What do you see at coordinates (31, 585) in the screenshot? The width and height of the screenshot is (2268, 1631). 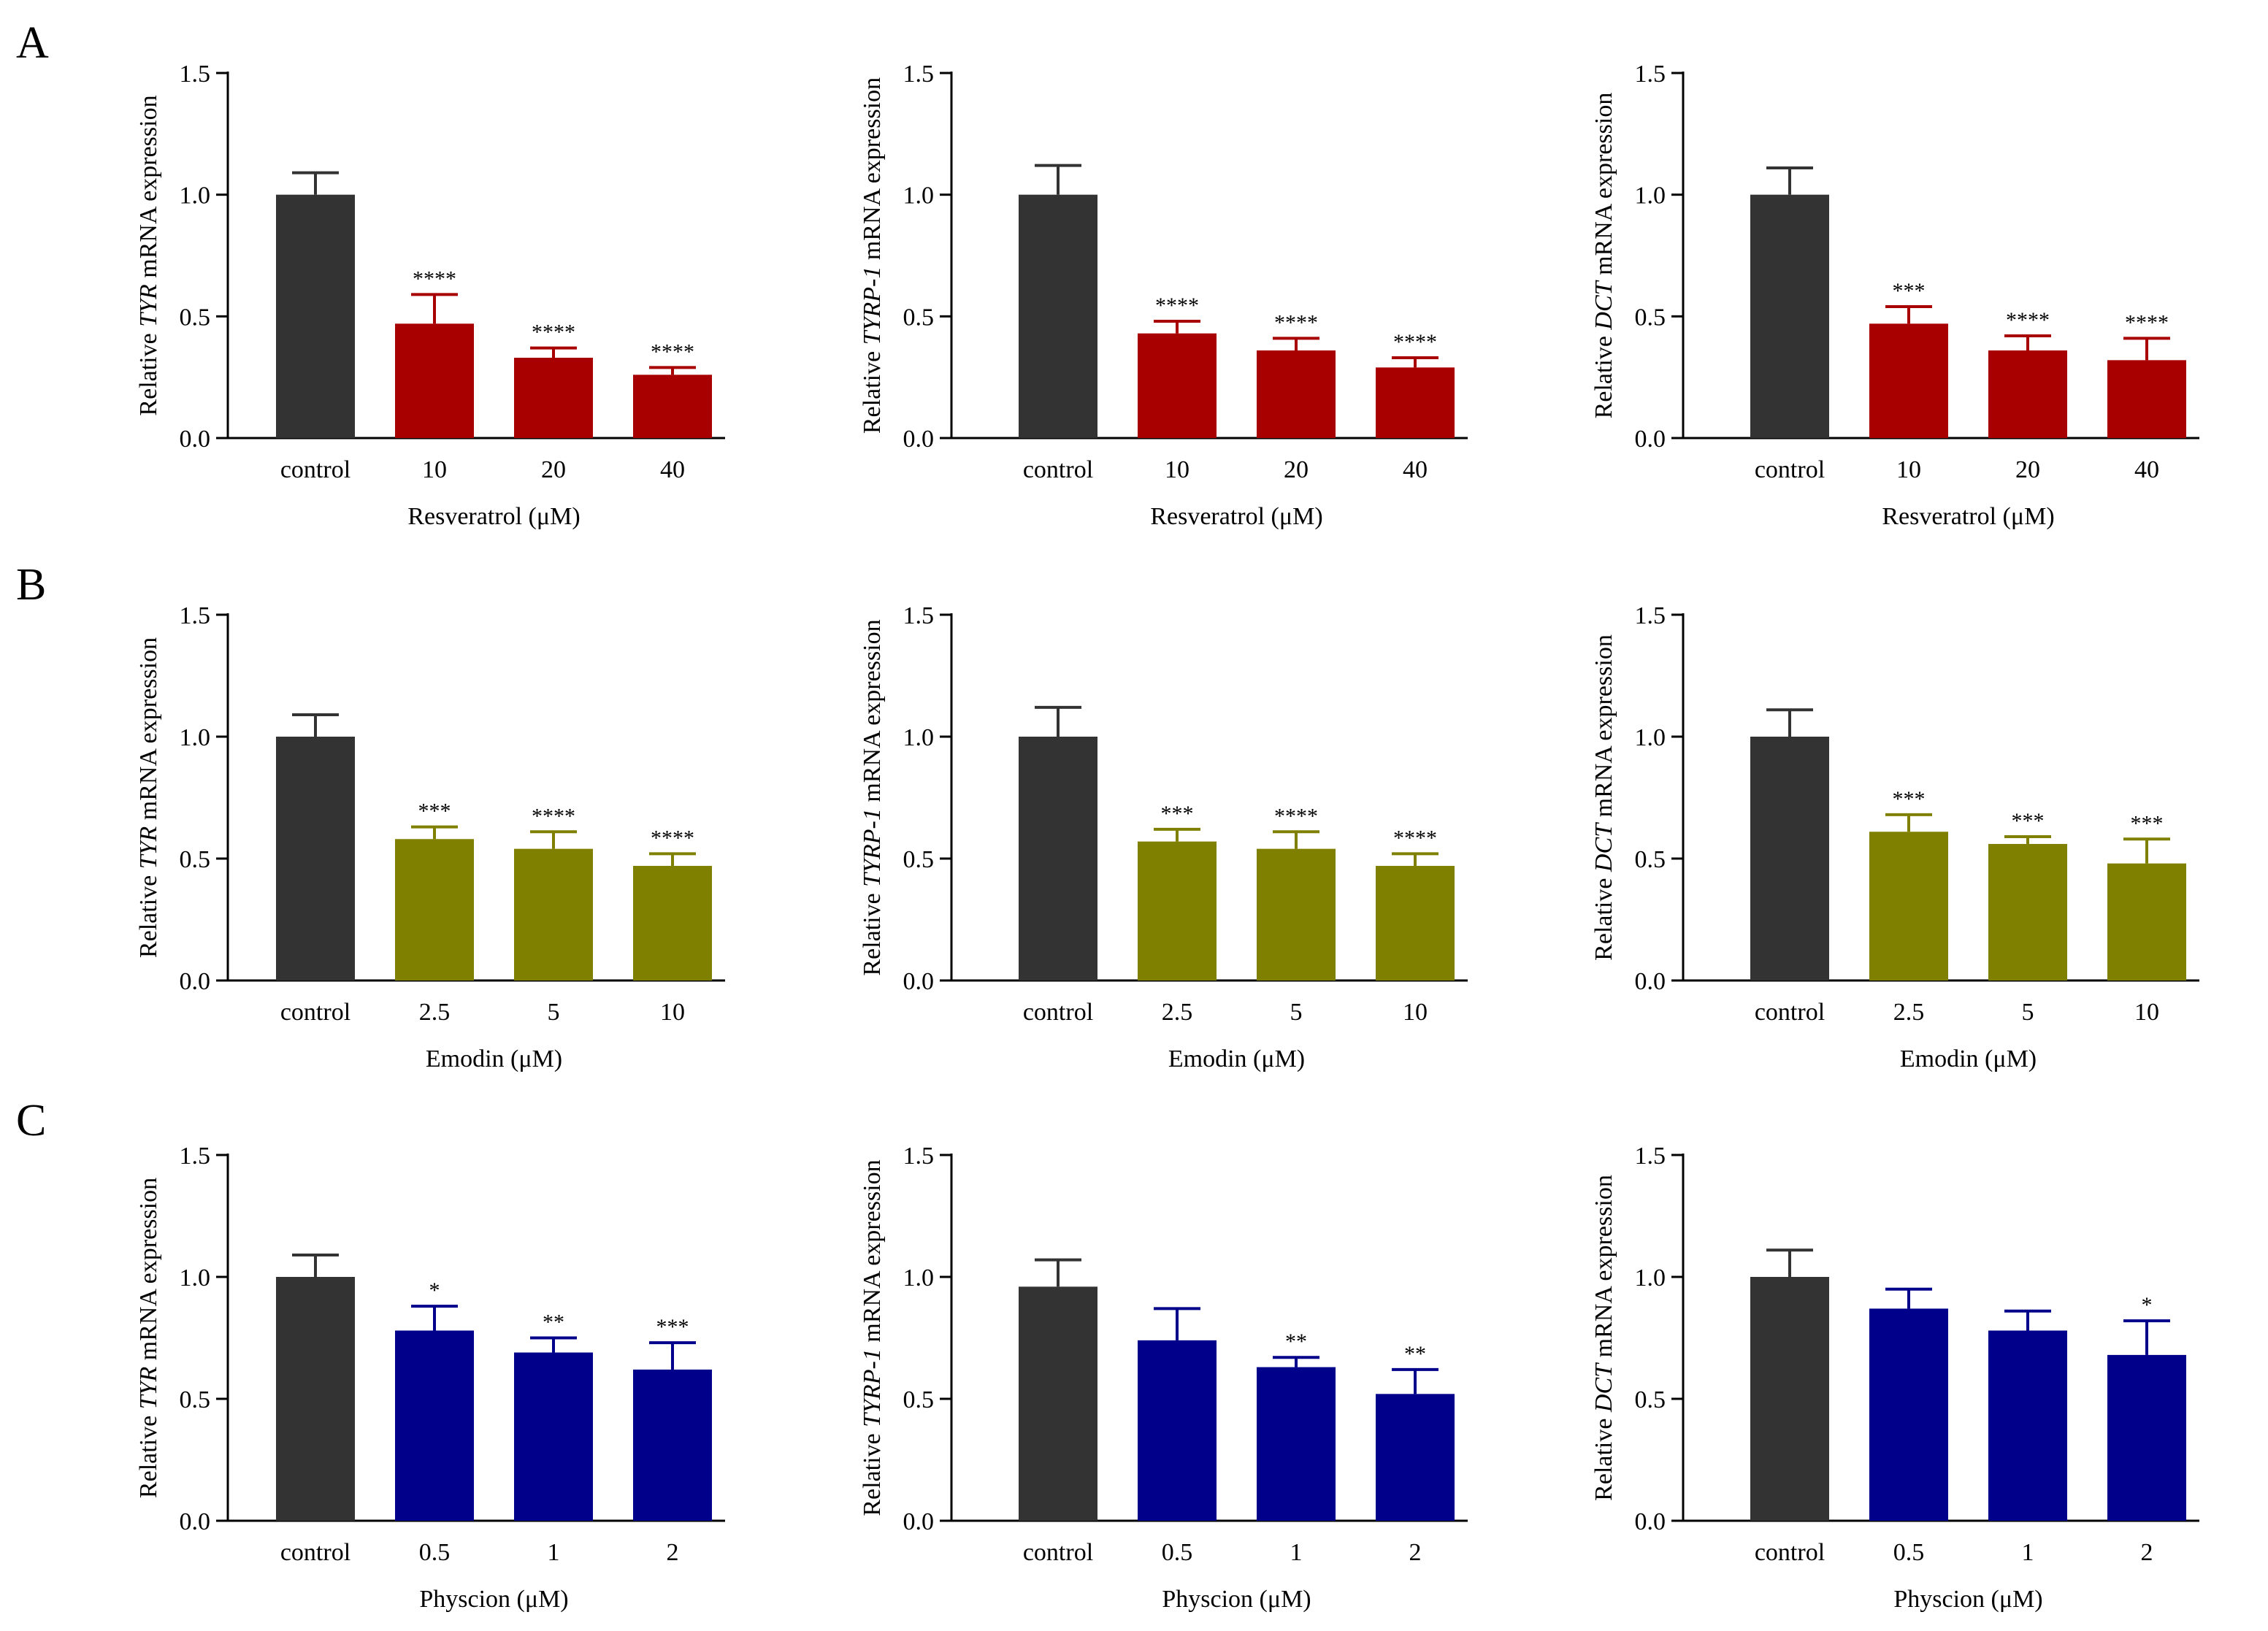 I see `panel-label-b: B` at bounding box center [31, 585].